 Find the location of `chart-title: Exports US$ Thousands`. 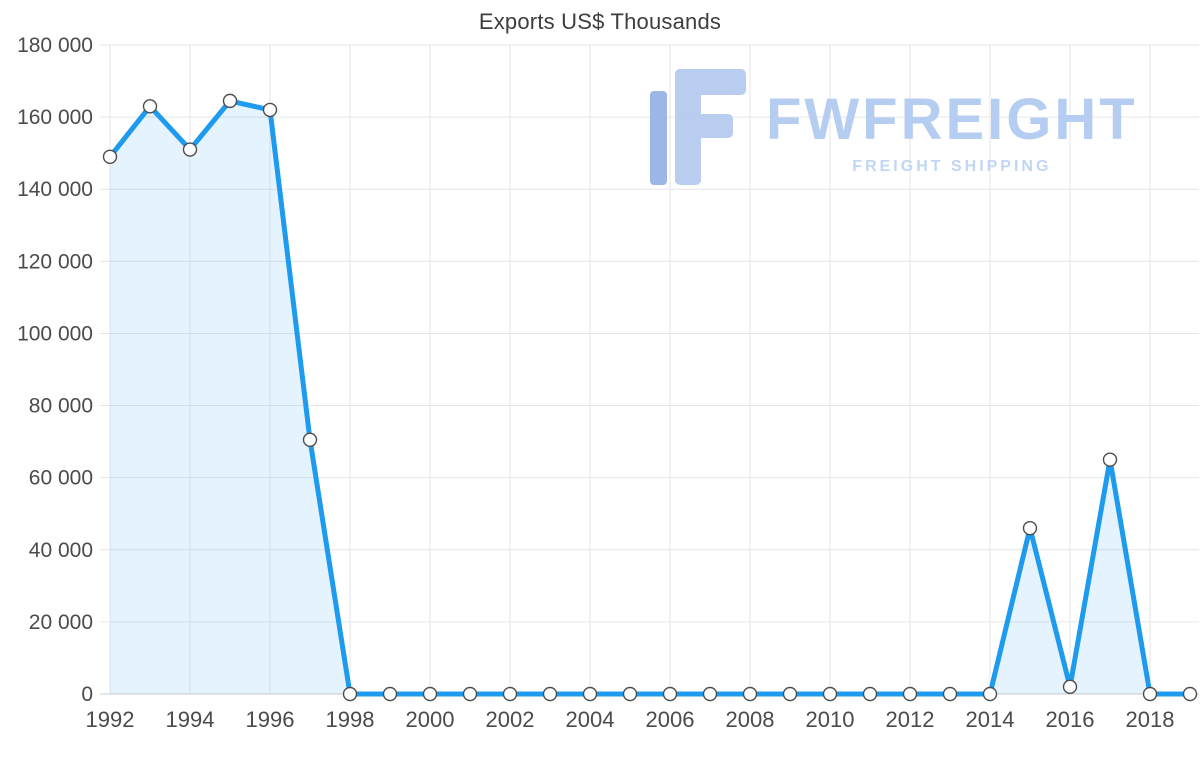

chart-title: Exports US$ Thousands is located at coordinates (600, 21).